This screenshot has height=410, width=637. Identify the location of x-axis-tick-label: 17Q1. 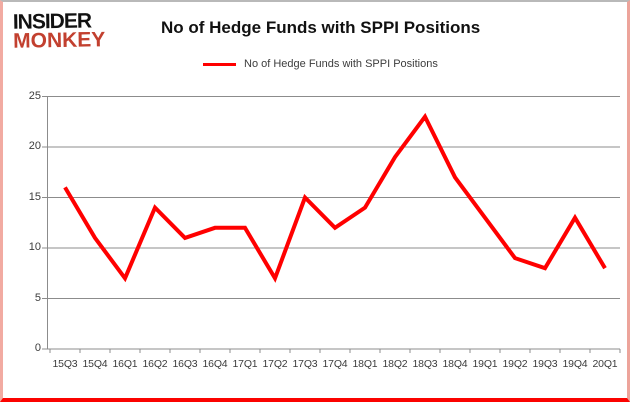
(245, 364).